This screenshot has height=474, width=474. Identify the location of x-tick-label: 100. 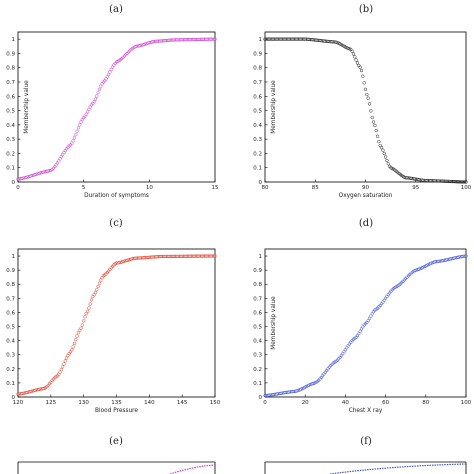
(466, 403).